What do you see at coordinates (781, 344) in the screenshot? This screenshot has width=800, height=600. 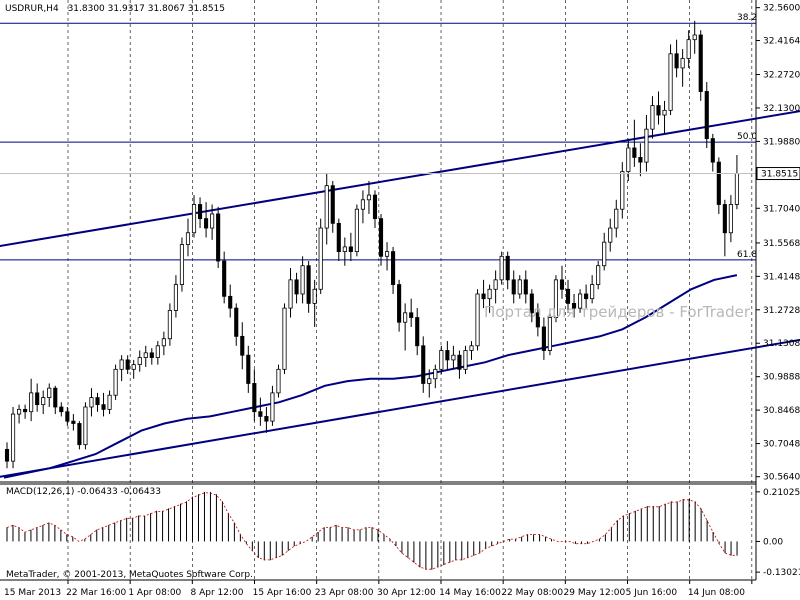 I see `y-tick-label: 31.1308` at bounding box center [781, 344].